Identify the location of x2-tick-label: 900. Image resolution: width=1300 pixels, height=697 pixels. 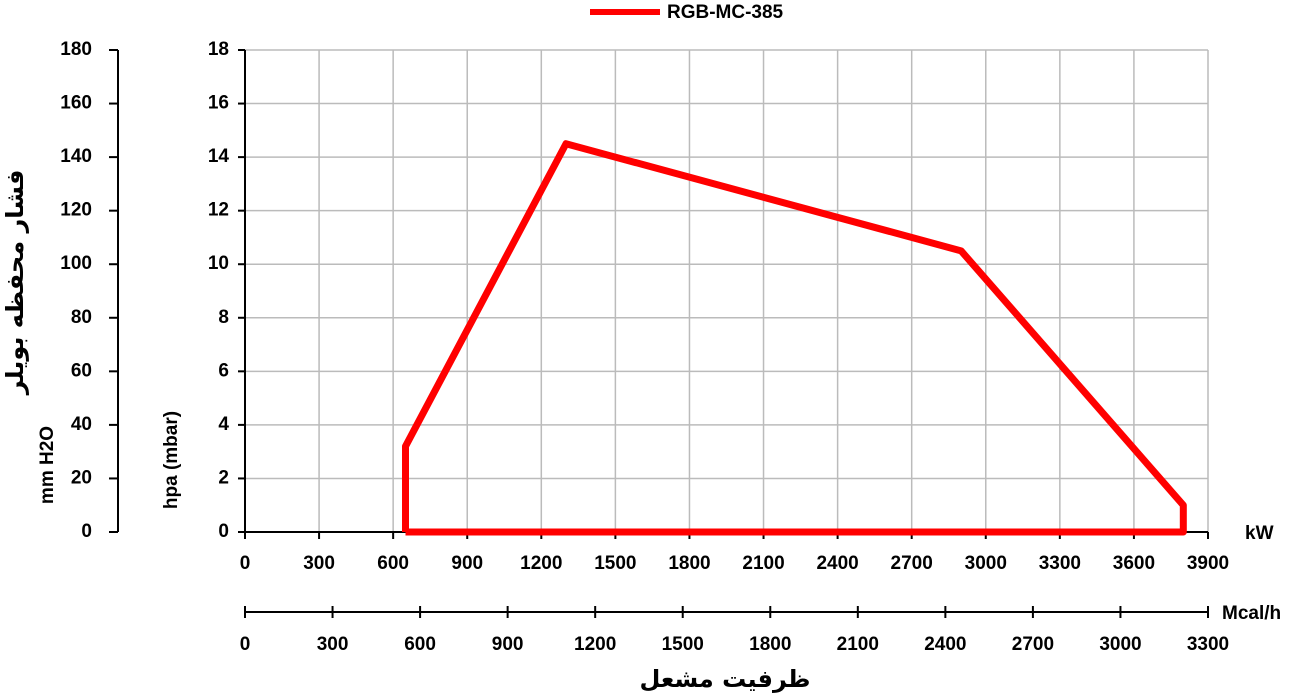
(508, 644).